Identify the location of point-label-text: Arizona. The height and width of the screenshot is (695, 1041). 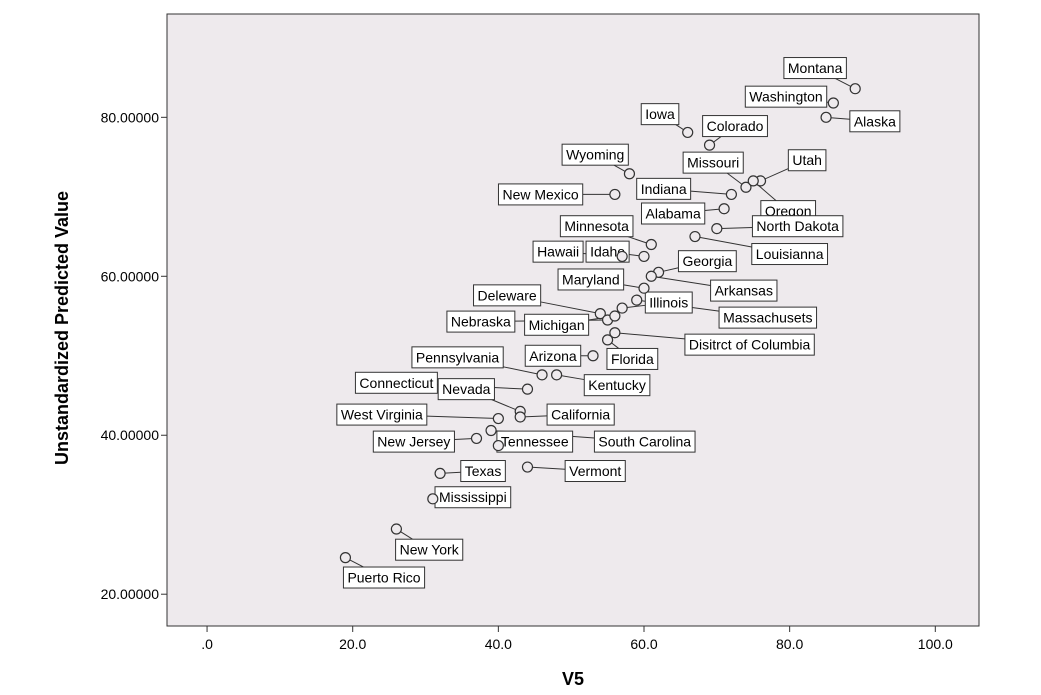
(553, 356).